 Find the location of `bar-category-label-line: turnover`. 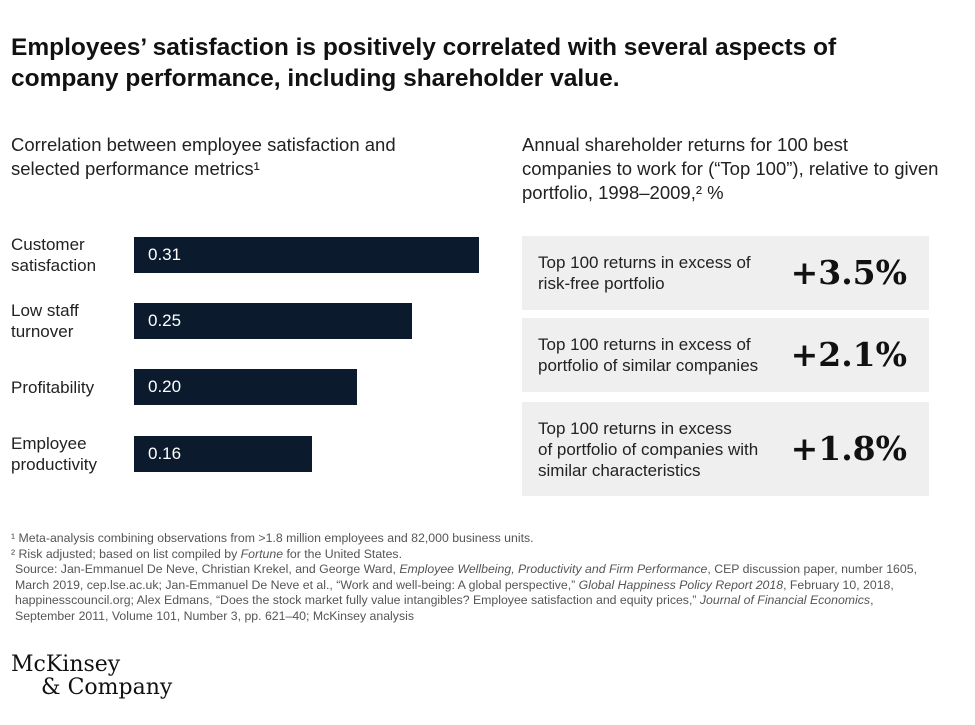

bar-category-label-line: turnover is located at coordinates (42, 331).